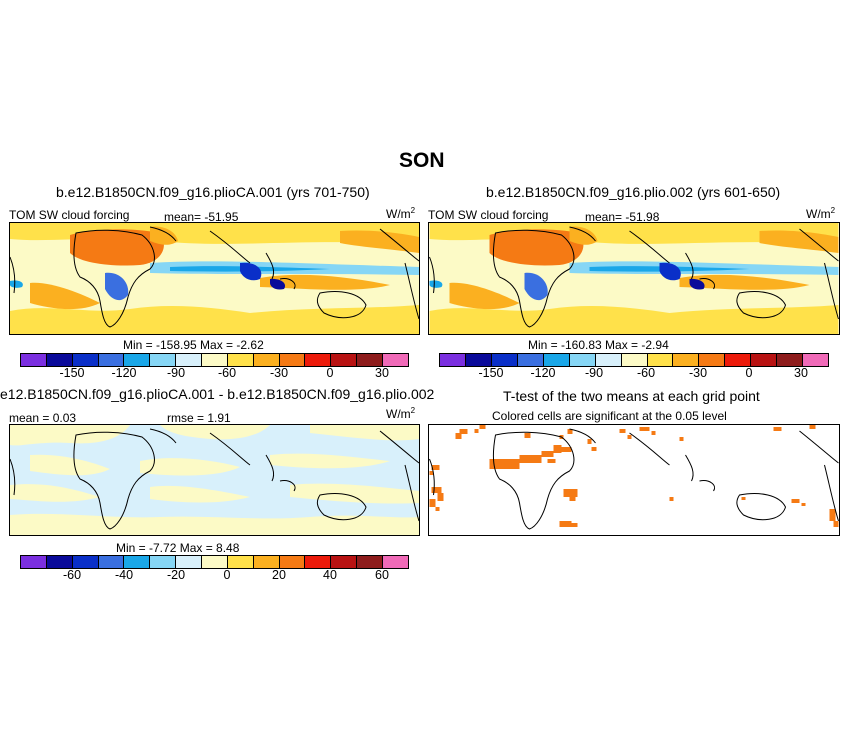 This screenshot has width=848, height=733. I want to click on panel2-colorbar-ticks: -150 -120 -90 -60 -30 0 30, so click(424, 374).